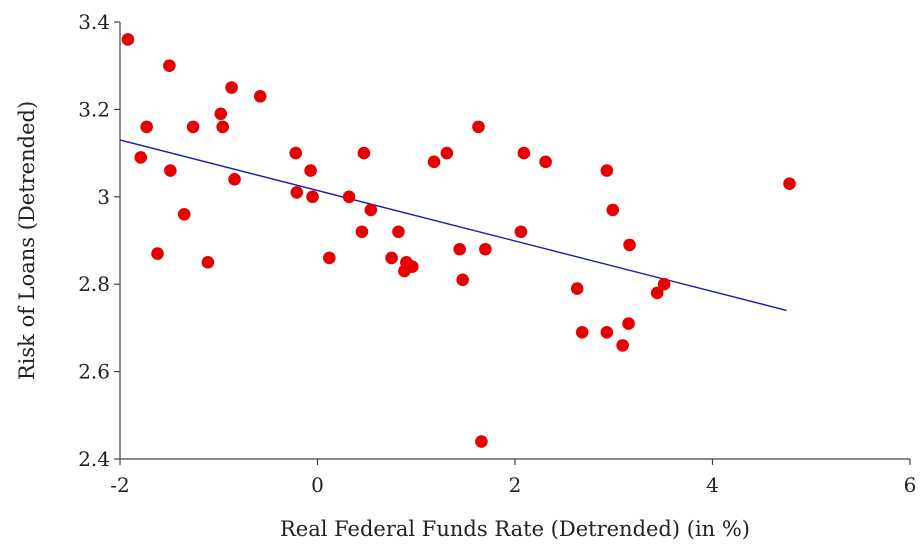  I want to click on x-tick-label: 6, so click(910, 485).